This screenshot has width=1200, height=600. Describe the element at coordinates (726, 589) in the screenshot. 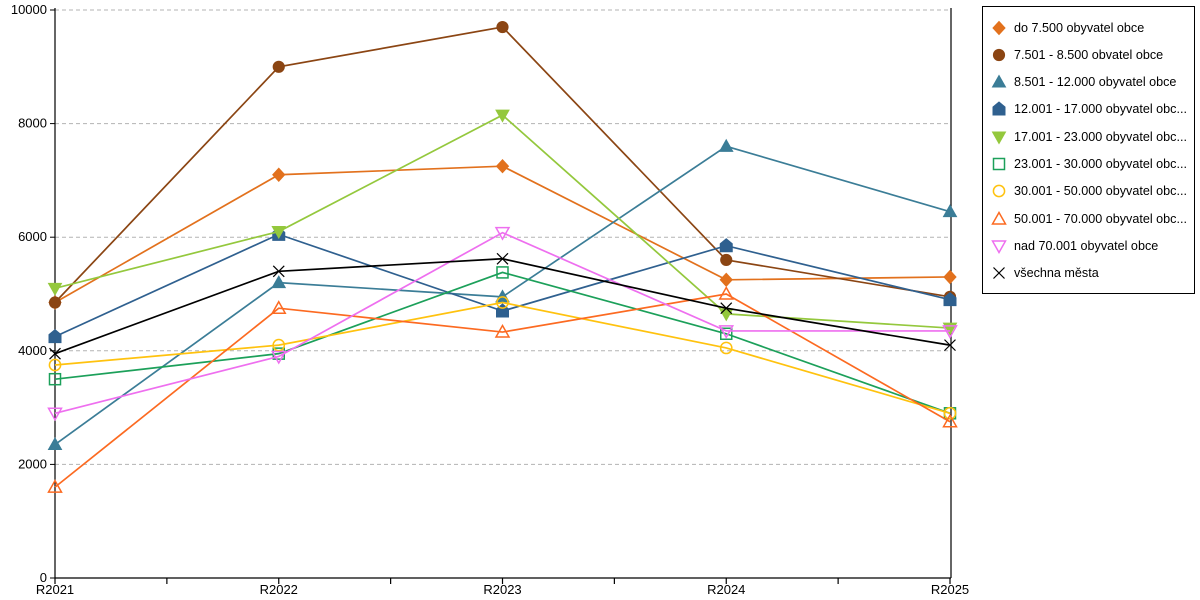

I see `x-tick-label: R2024` at that location.